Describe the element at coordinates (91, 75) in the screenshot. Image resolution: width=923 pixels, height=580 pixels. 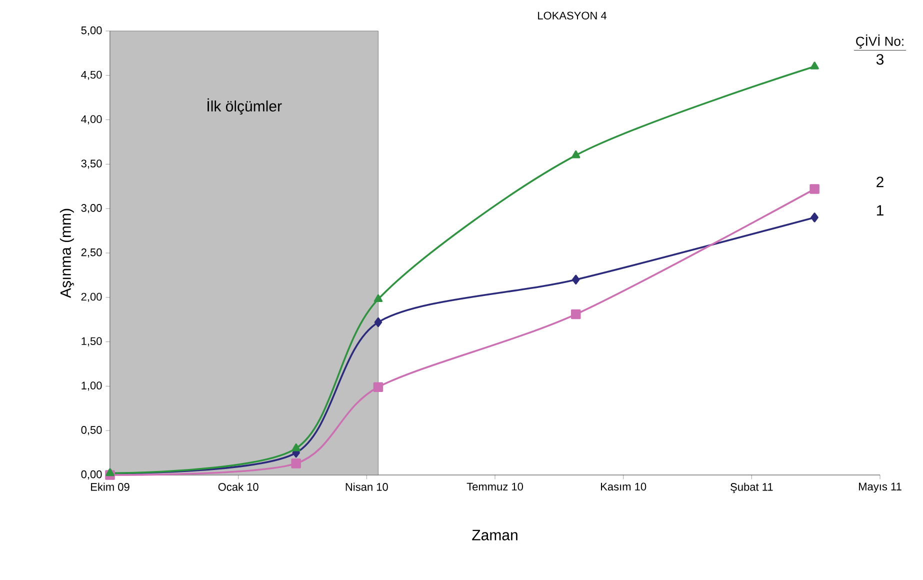
I see `y-tick-label: 4,50` at that location.